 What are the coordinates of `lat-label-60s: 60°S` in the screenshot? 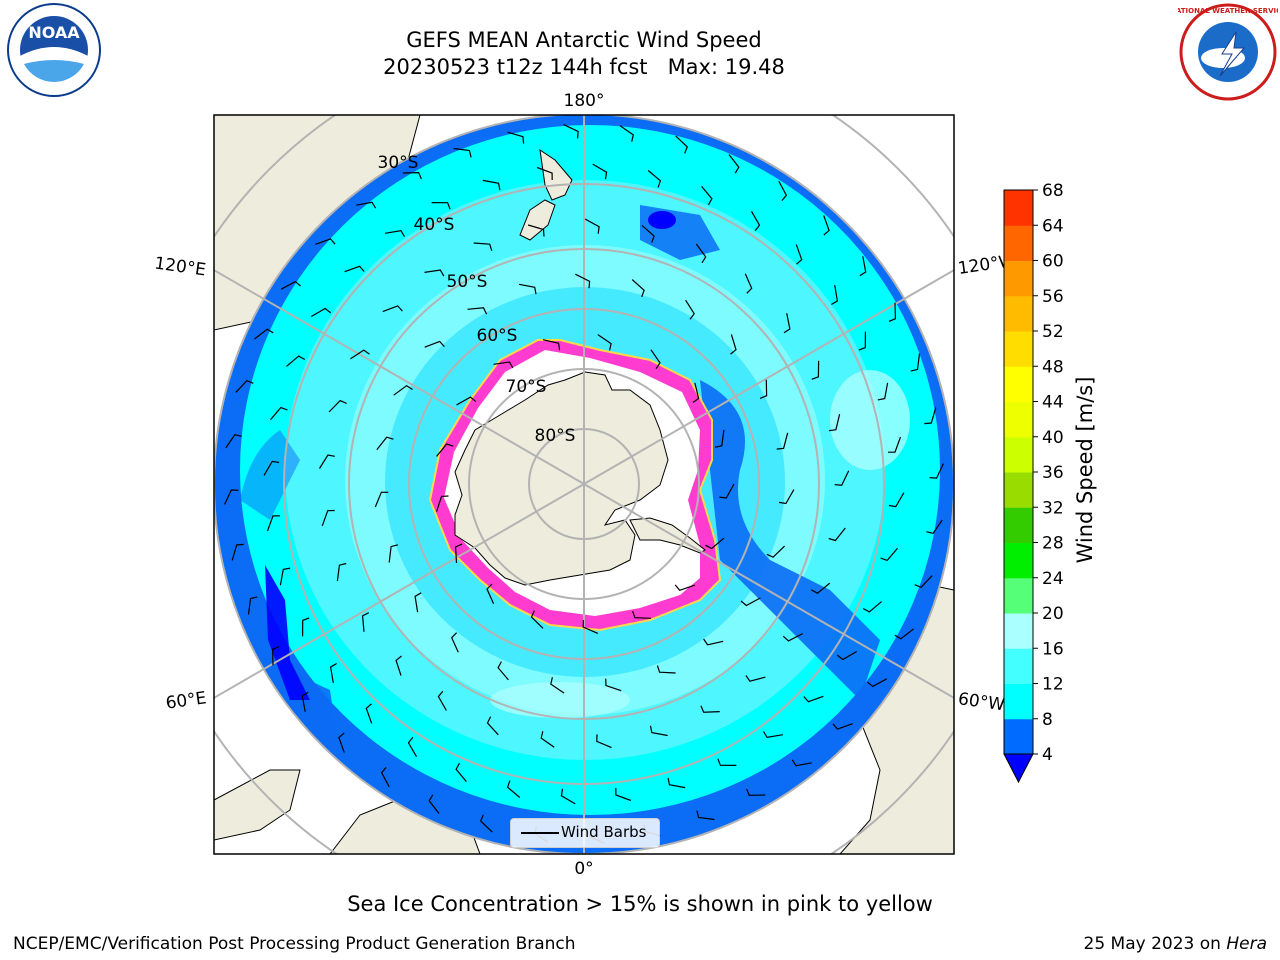 It's located at (497, 336).